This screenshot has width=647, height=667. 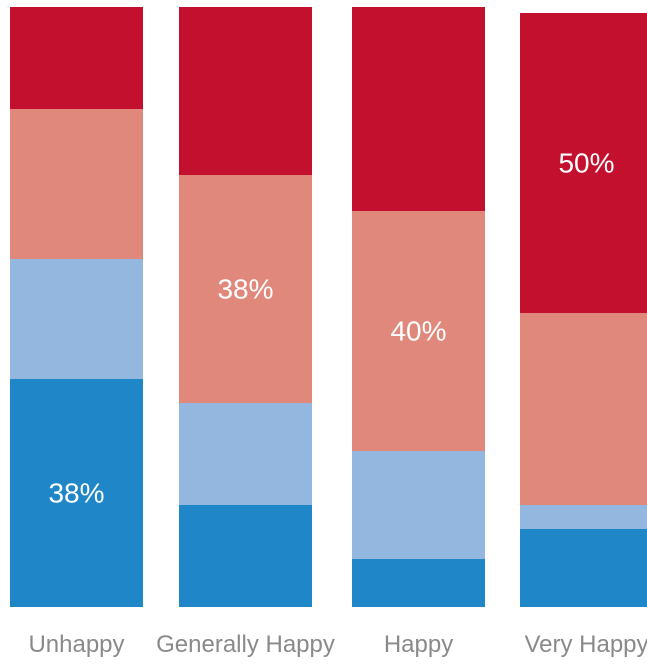 I want to click on data-label-happy: 40%, so click(x=418, y=331).